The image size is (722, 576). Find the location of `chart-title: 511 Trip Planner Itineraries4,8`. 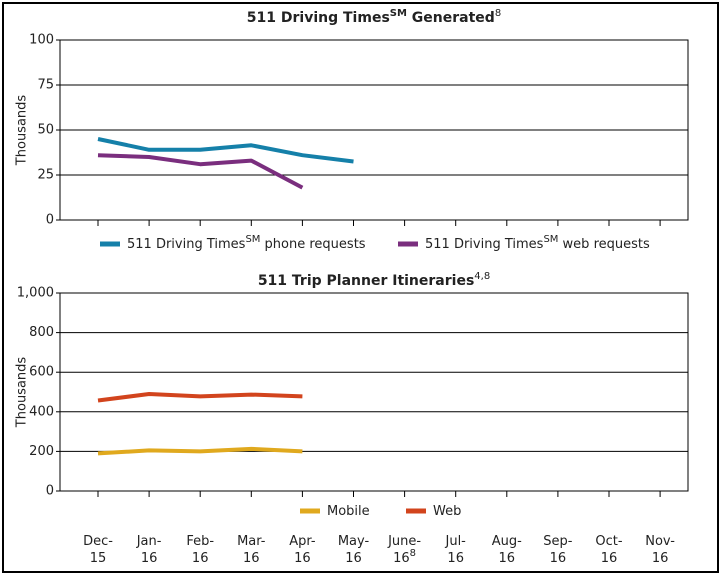

chart-title: 511 Trip Planner Itineraries4,8 is located at coordinates (374, 280).